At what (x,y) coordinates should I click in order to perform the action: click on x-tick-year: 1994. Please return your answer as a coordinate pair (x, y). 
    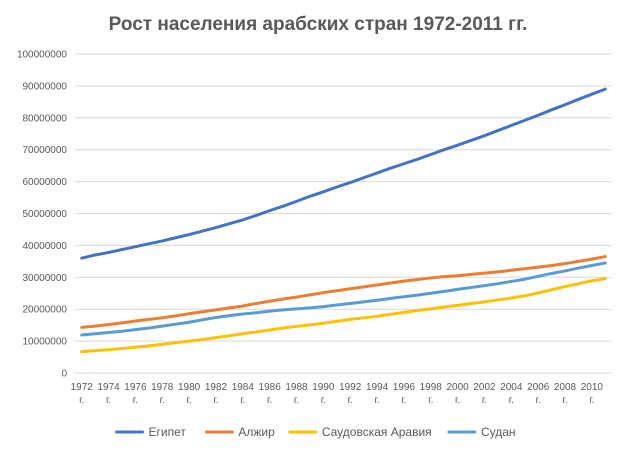
    Looking at the image, I should click on (377, 387).